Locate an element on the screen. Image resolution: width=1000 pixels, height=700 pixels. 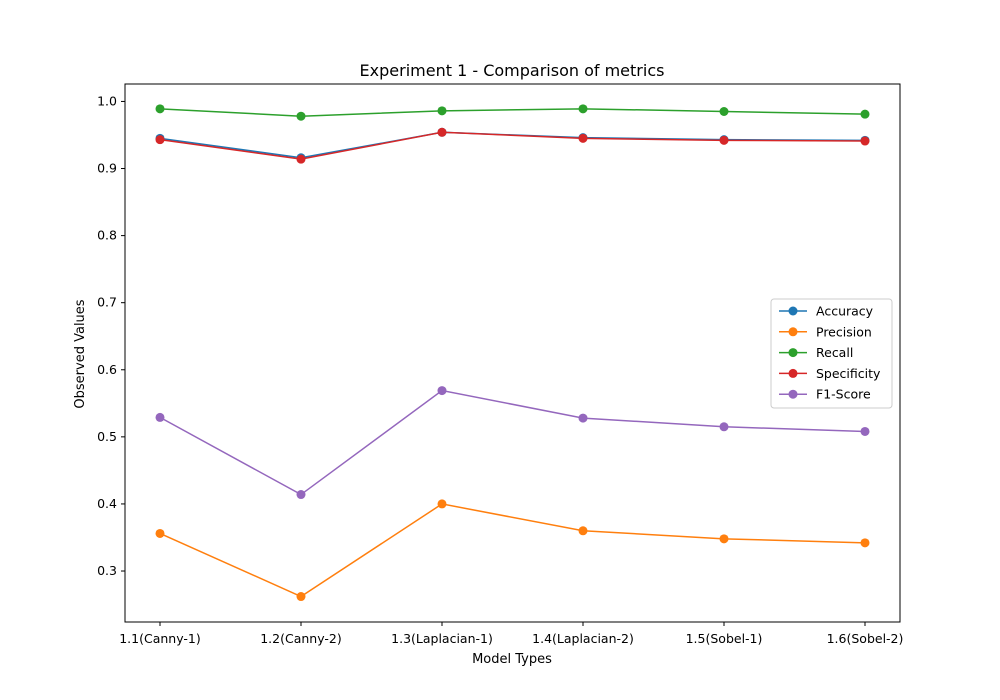
x-tick-label: 1.1(Canny-1) is located at coordinates (160, 638).